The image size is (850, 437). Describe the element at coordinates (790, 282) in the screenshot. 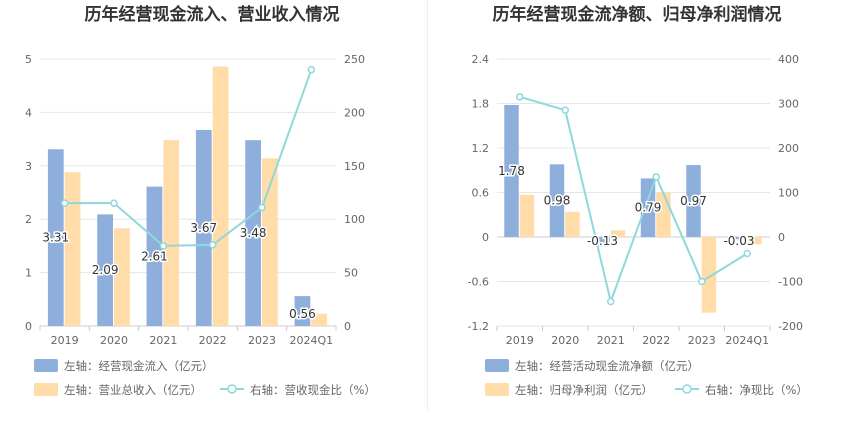

I see `y-right-tick-label: -100` at that location.